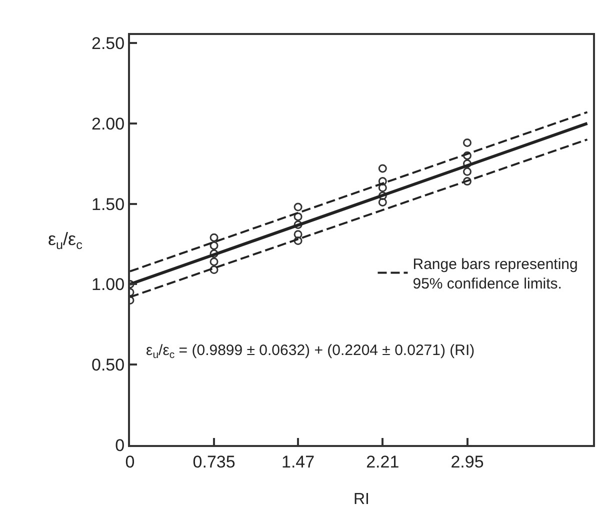  What do you see at coordinates (467, 462) in the screenshot?
I see `x-tick-label: 2.95` at bounding box center [467, 462].